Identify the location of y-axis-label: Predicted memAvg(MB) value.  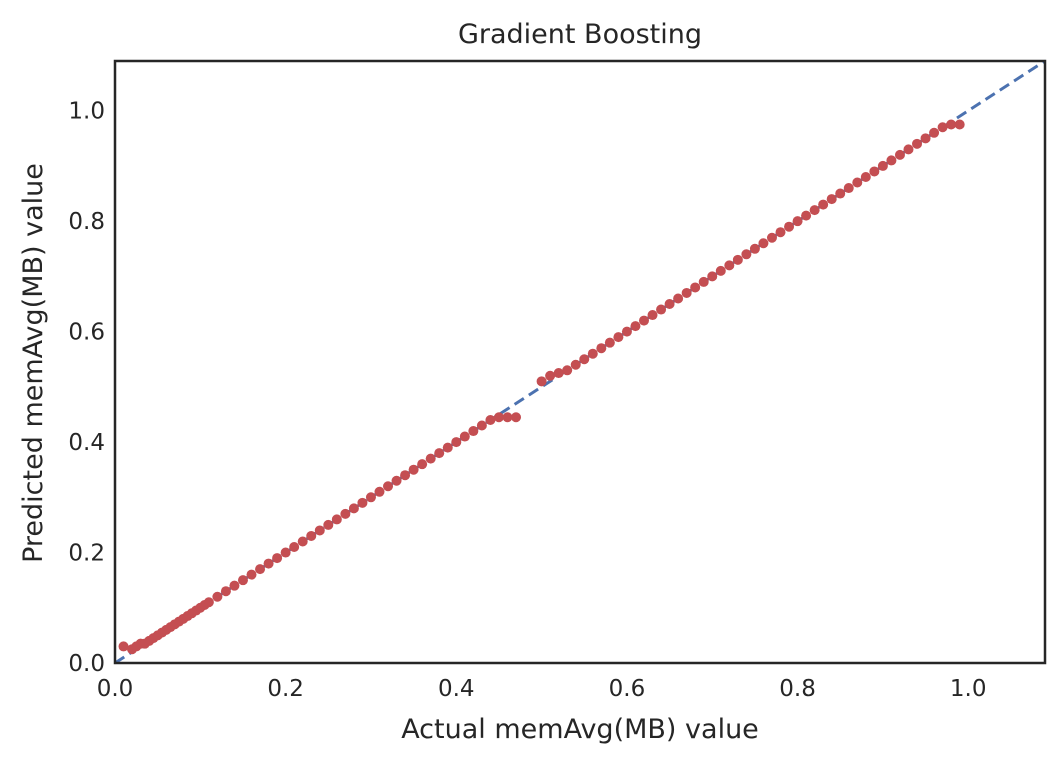
(33, 363).